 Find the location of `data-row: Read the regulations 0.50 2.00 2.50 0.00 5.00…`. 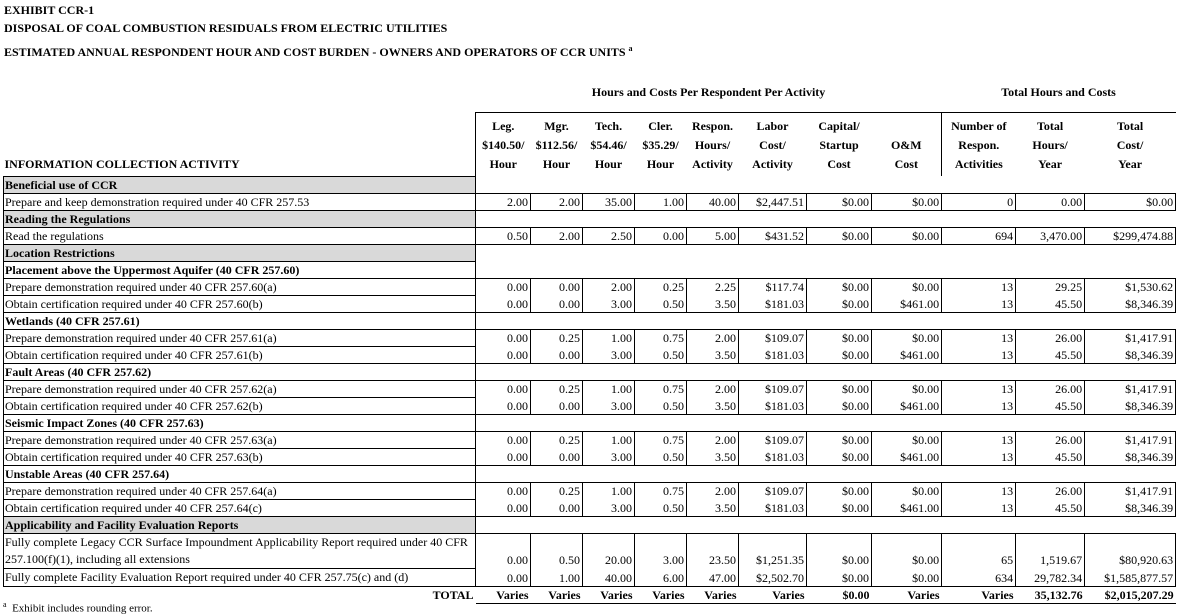

data-row: Read the regulations 0.50 2.00 2.50 0.00 5.00… is located at coordinates (590, 235).